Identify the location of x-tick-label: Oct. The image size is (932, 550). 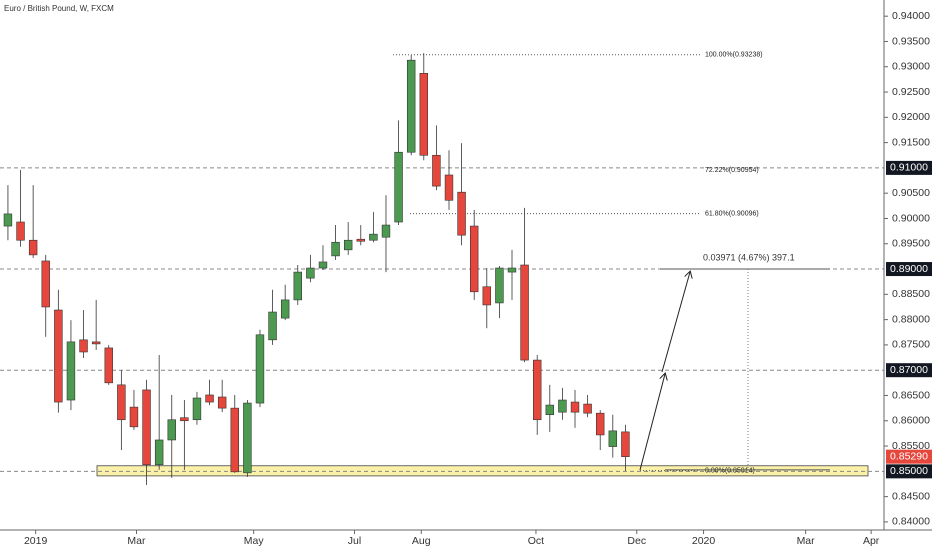
(536, 541).